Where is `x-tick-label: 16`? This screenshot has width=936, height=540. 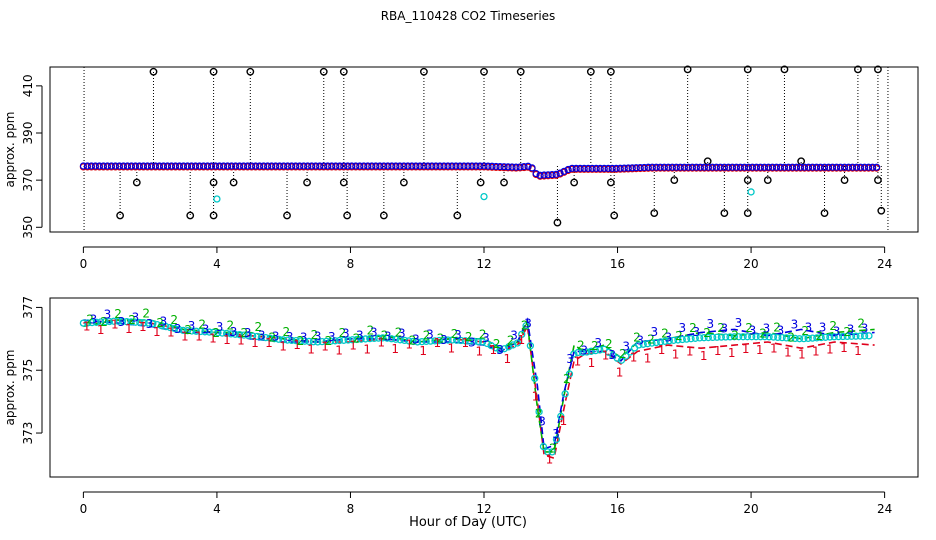
x-tick-label: 16 is located at coordinates (617, 509).